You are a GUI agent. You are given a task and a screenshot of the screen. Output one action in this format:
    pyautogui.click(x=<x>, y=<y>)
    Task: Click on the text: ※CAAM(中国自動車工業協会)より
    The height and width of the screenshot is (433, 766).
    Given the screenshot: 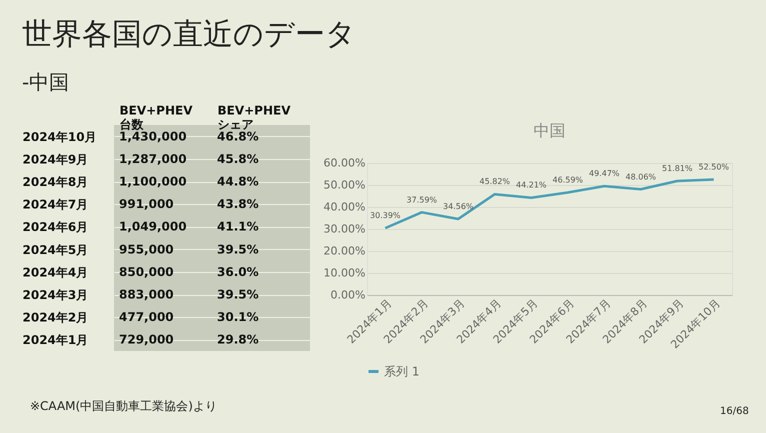 What is the action you would take?
    pyautogui.click(x=123, y=406)
    